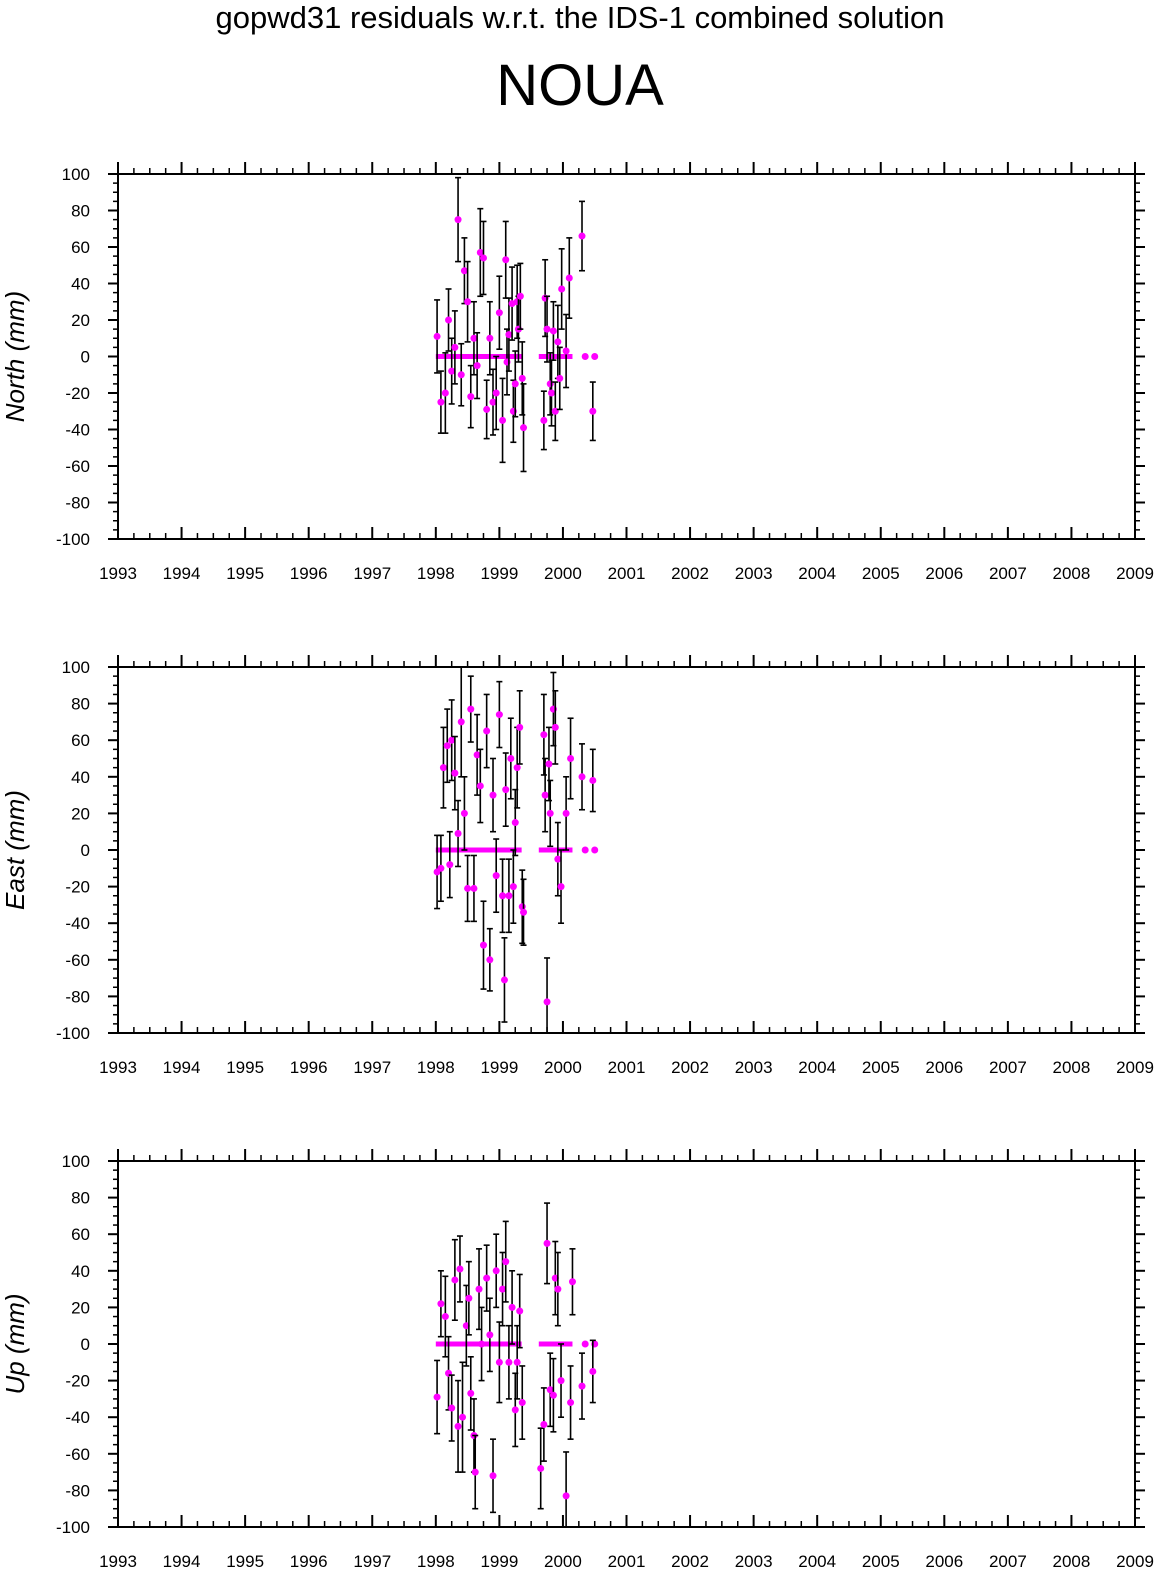 The image size is (1160, 1575). I want to click on y-tick-label: 40, so click(80, 777).